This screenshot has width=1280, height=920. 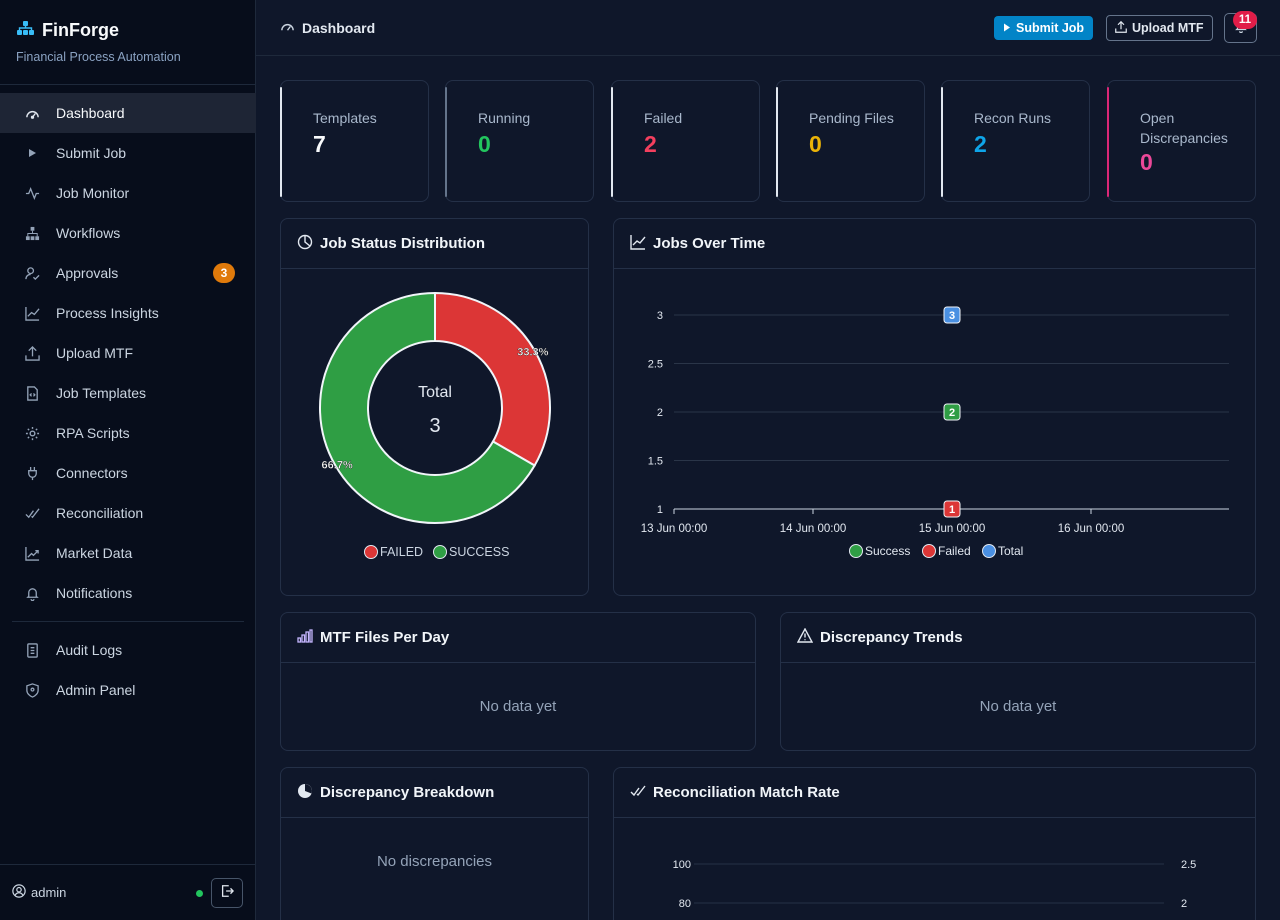 I want to click on stat-label: Open Discrepancies, so click(x=1184, y=128).